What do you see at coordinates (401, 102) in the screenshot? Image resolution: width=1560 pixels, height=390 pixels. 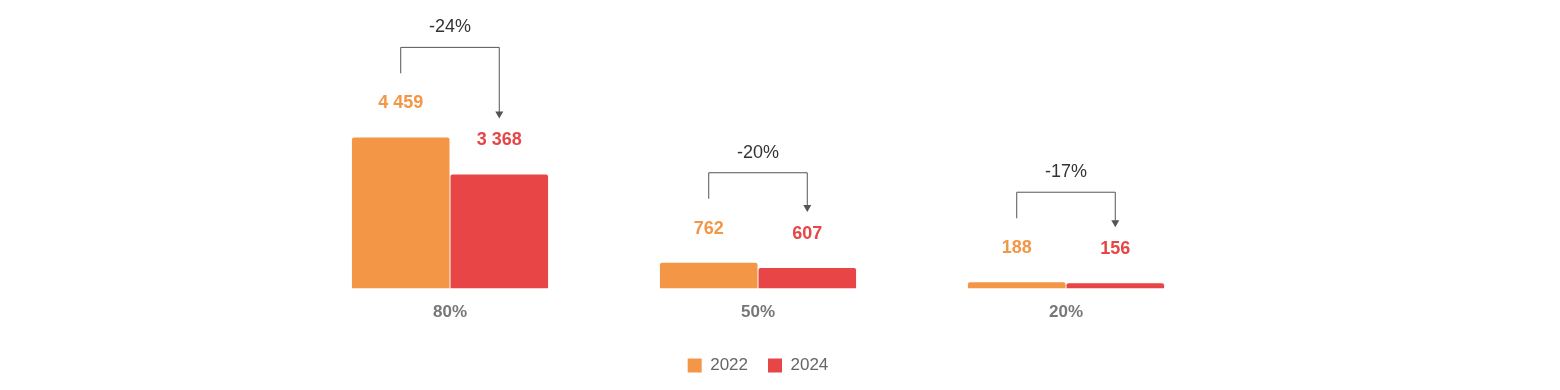 I see `data-label: 4 459` at bounding box center [401, 102].